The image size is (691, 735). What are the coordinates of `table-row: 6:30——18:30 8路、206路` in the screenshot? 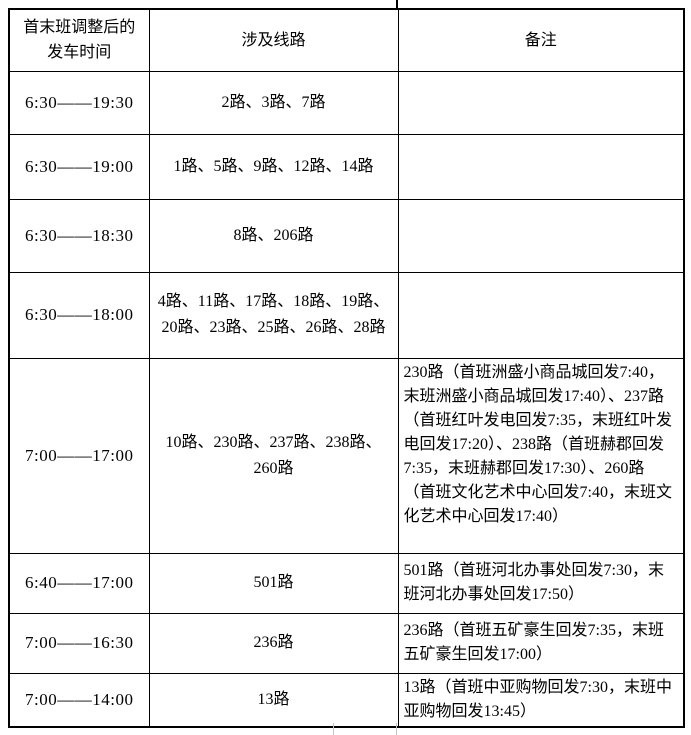 It's located at (346, 235).